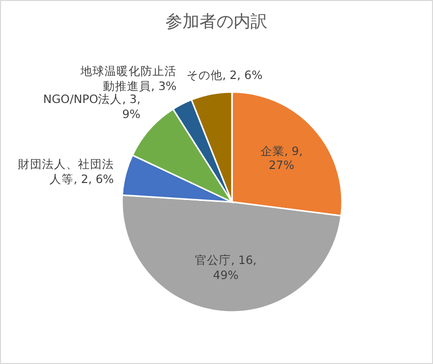 The image size is (433, 364). What do you see at coordinates (128, 79) in the screenshot?
I see `slice-label: 地球温暖化防止活動推進員, 3%` at bounding box center [128, 79].